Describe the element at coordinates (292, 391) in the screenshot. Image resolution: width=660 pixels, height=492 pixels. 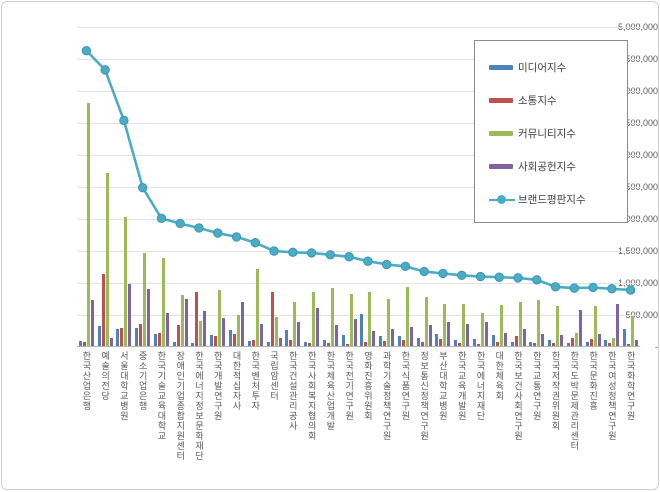
I see `x-axis-label: 한국건설관리공사` at that location.